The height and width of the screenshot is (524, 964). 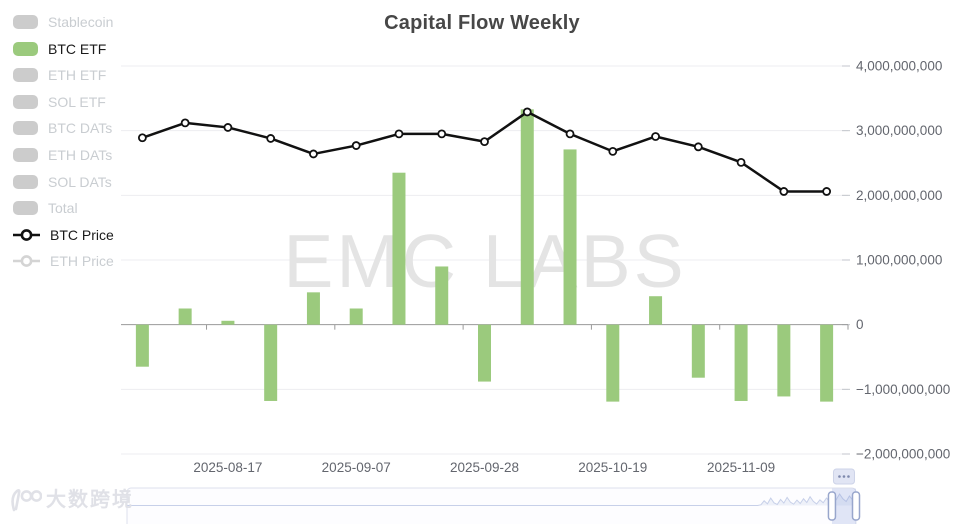 What do you see at coordinates (82, 234) in the screenshot?
I see `legend-item-btc-price-label: BTC Price` at bounding box center [82, 234].